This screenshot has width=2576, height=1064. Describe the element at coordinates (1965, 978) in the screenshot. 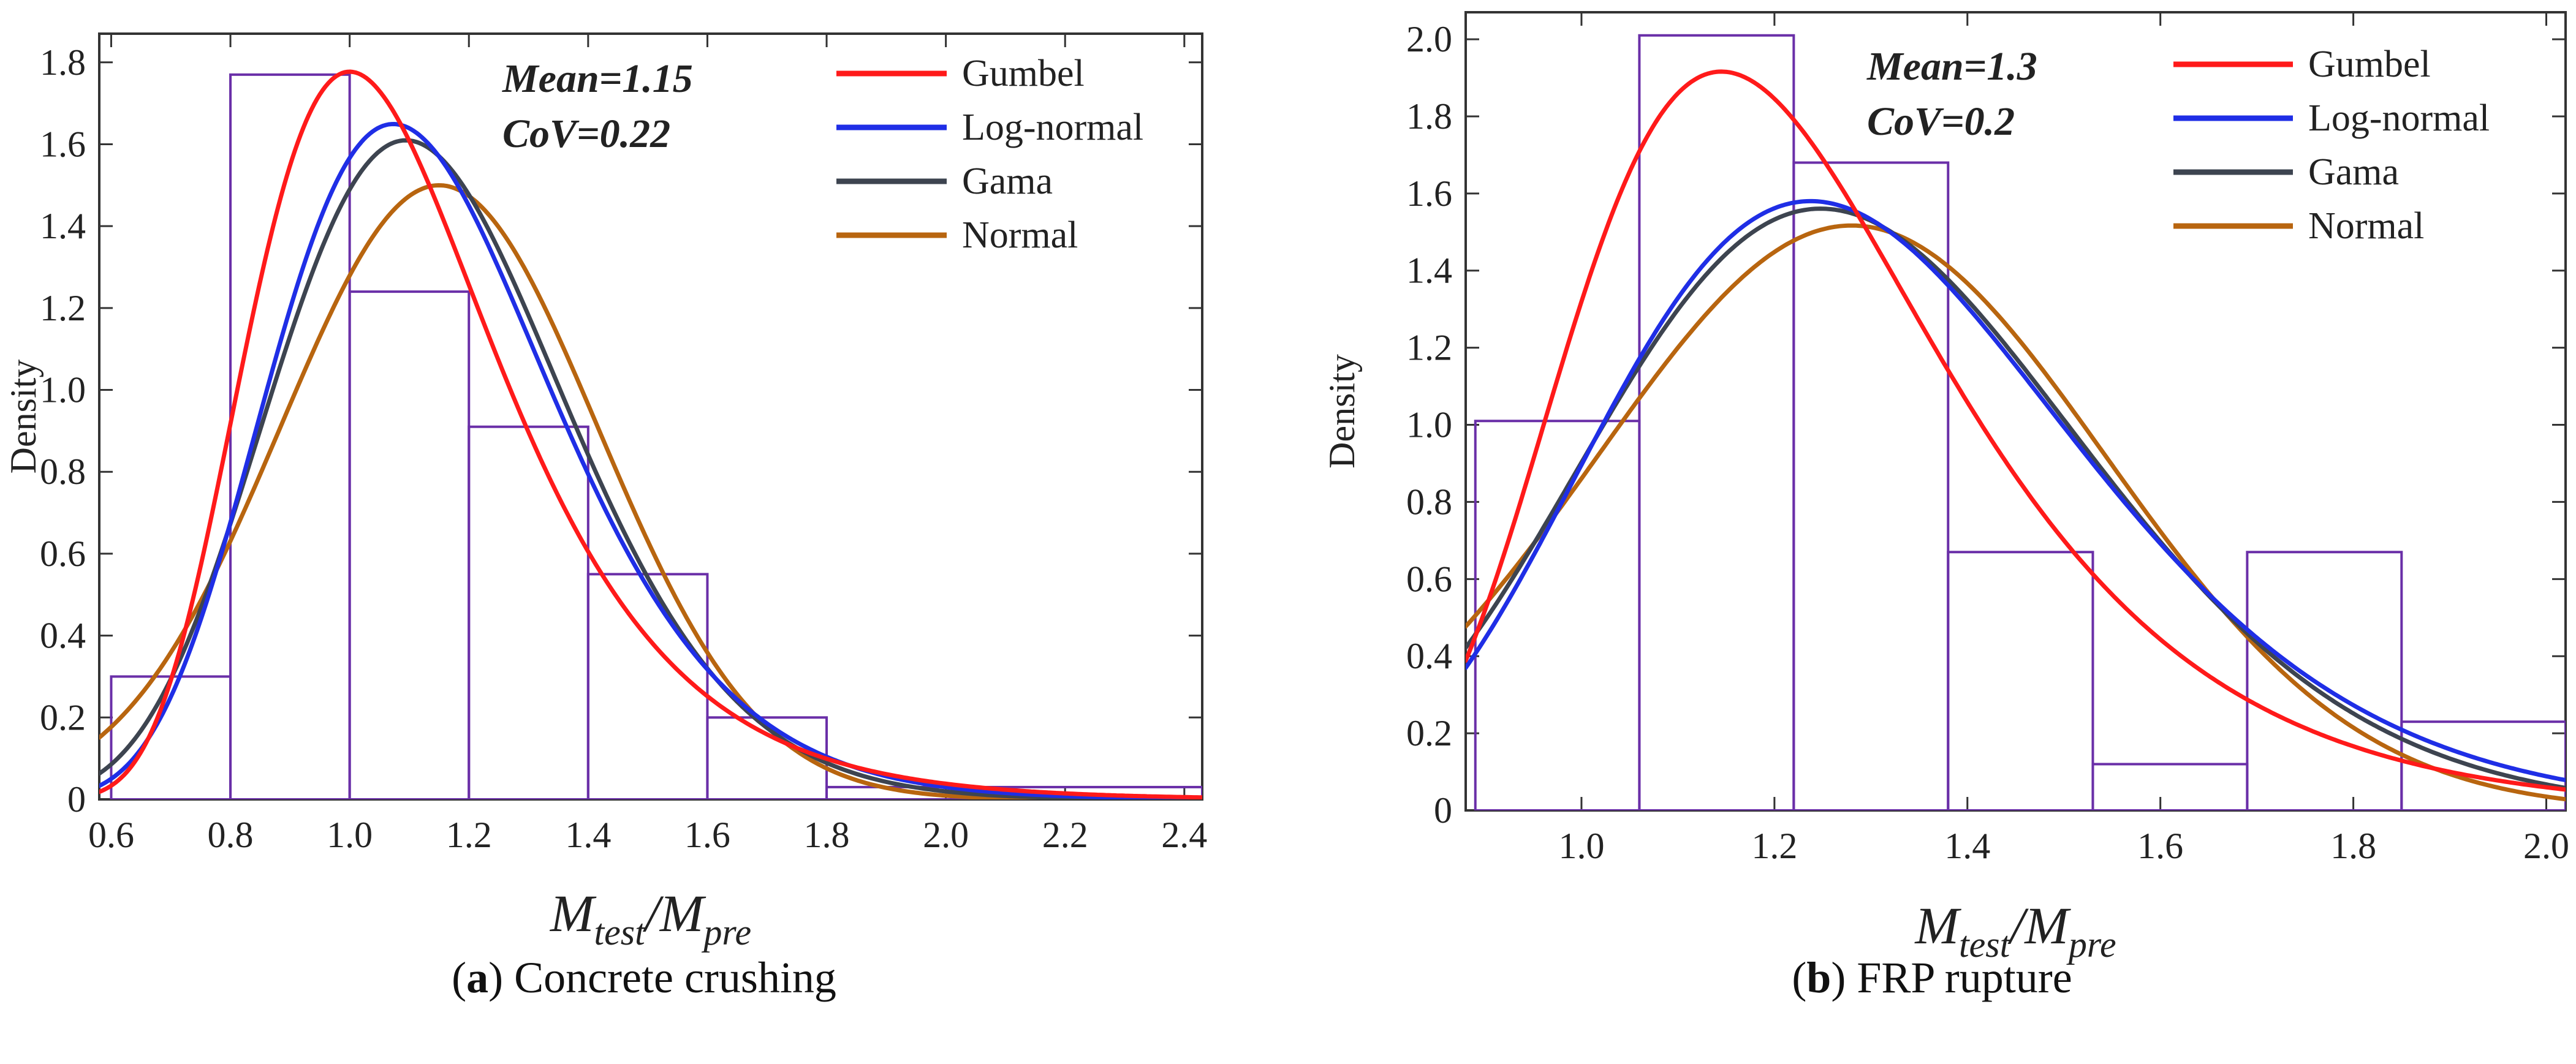

I see `caption-text-b: FRP rupture` at that location.